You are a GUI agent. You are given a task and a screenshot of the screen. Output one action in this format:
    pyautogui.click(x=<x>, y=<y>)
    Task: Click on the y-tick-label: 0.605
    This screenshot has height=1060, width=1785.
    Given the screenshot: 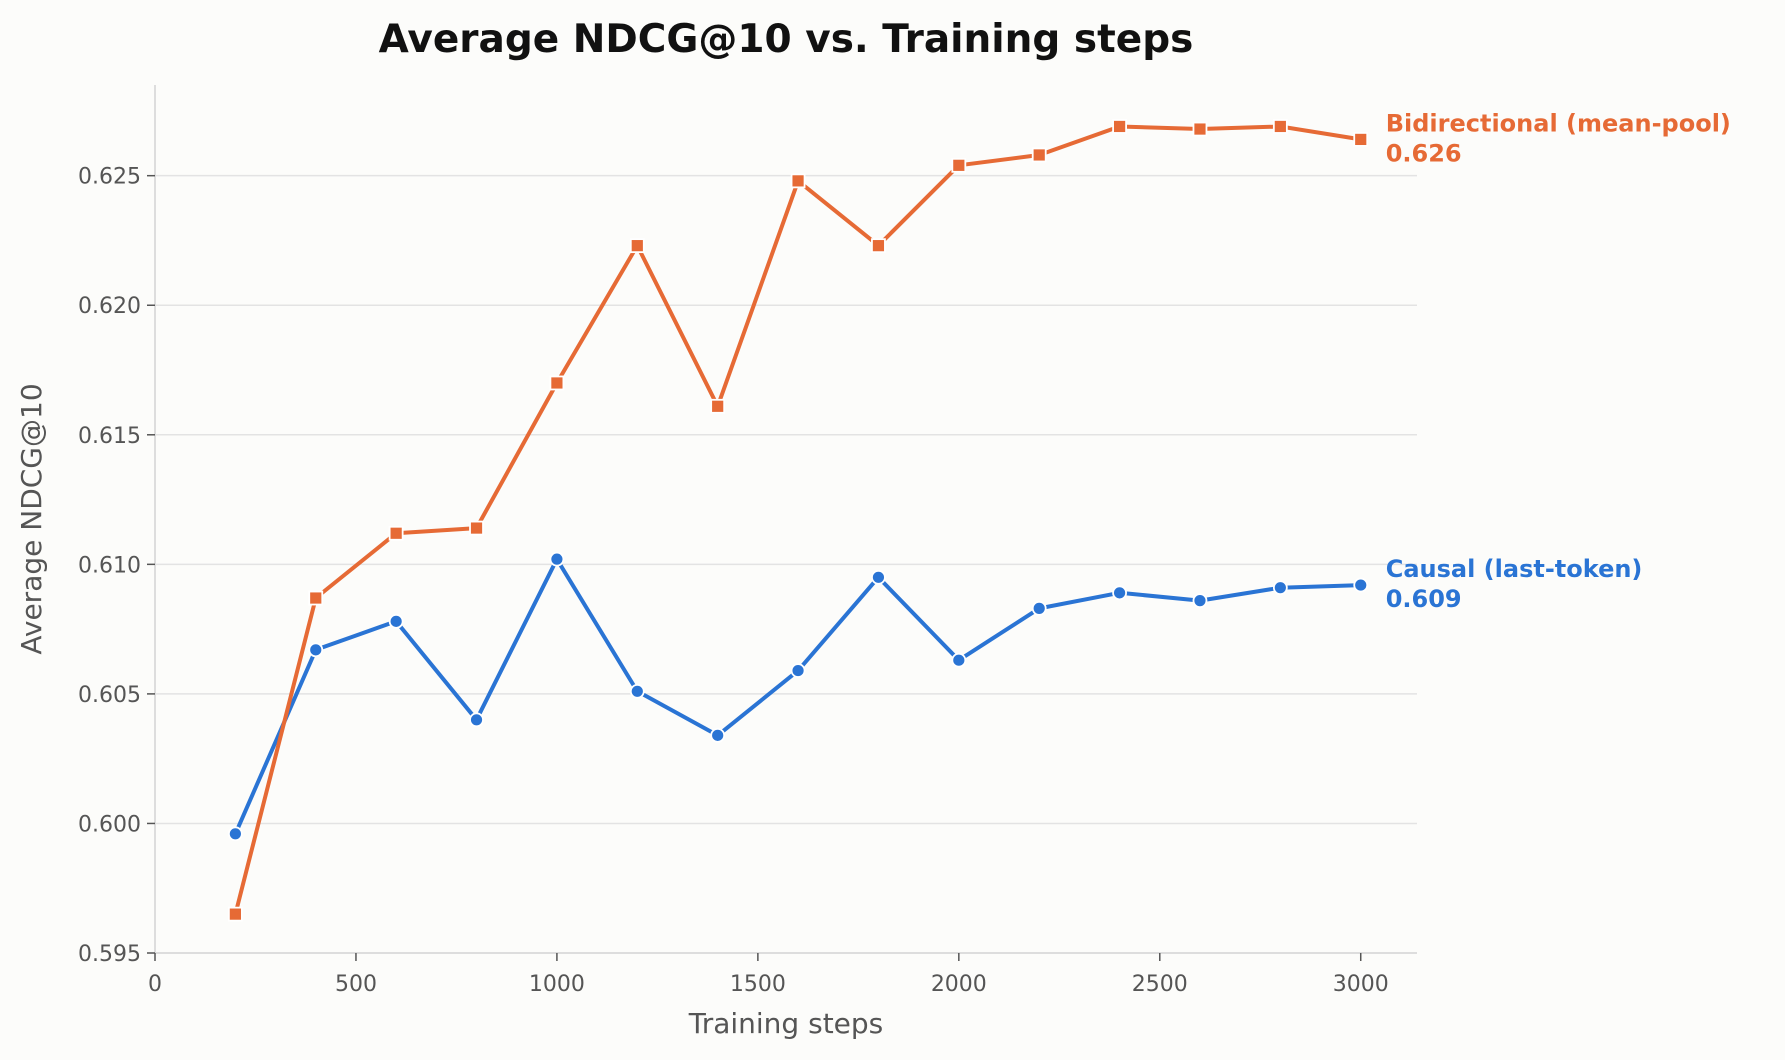 What is the action you would take?
    pyautogui.click(x=109, y=695)
    